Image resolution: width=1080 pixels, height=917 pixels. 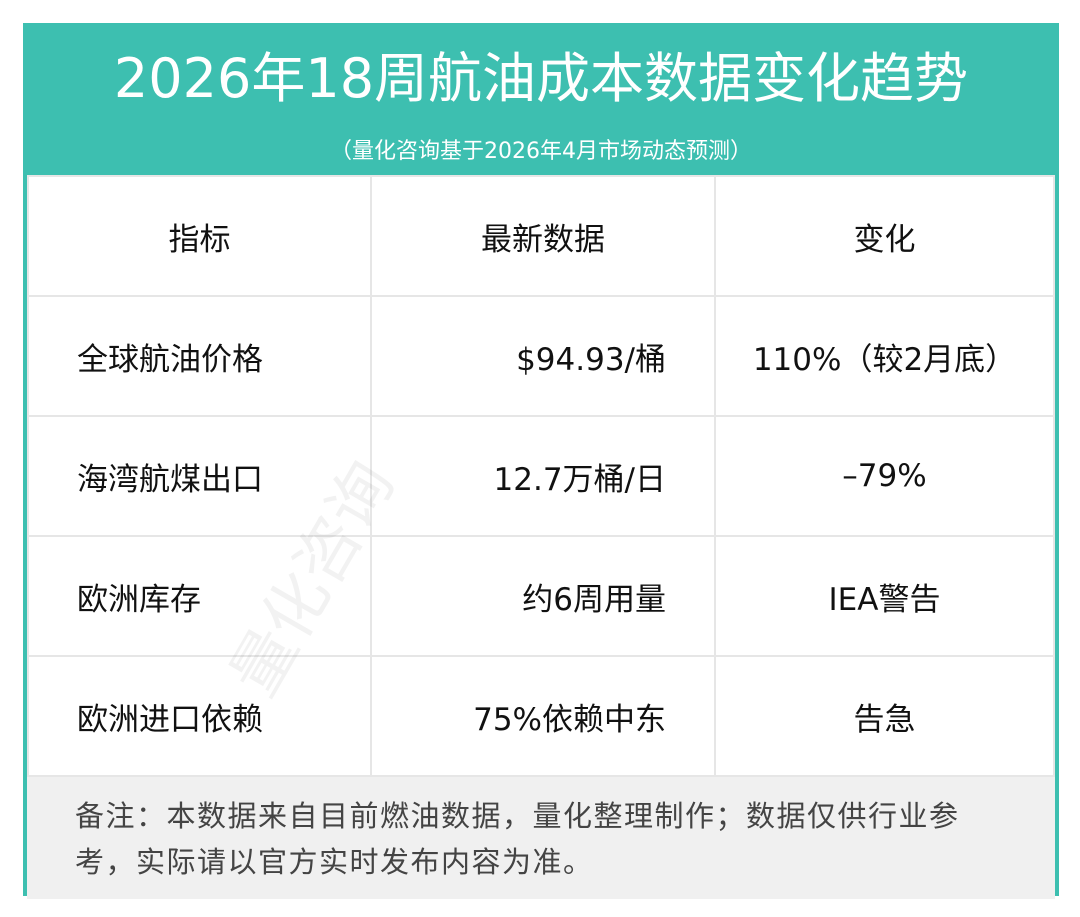 I want to click on subtitle: （量化咨询基于2026年4月市场动态预测）, so click(x=541, y=151).